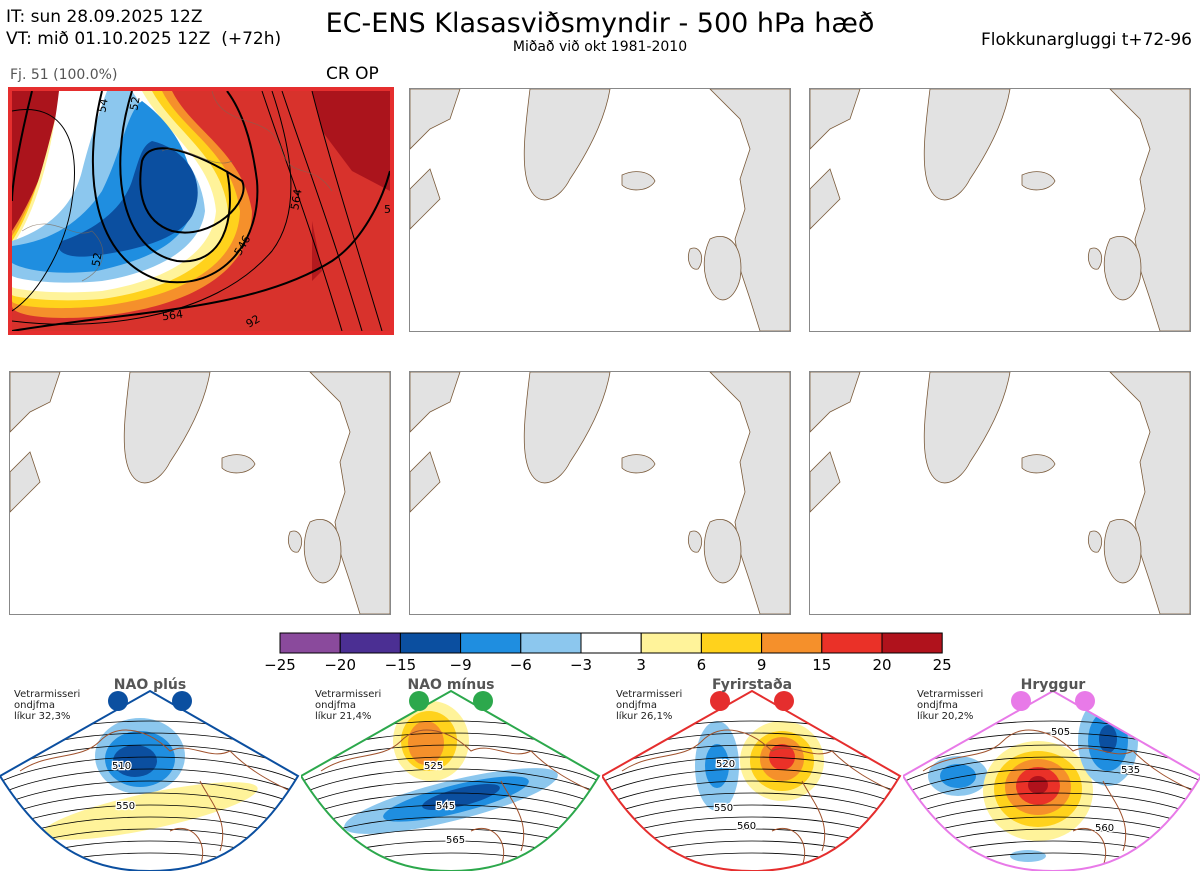 Image resolution: width=1200 pixels, height=871 pixels. Describe the element at coordinates (343, 716) in the screenshot. I see `regime-info-line: líkur 21,4%` at that location.